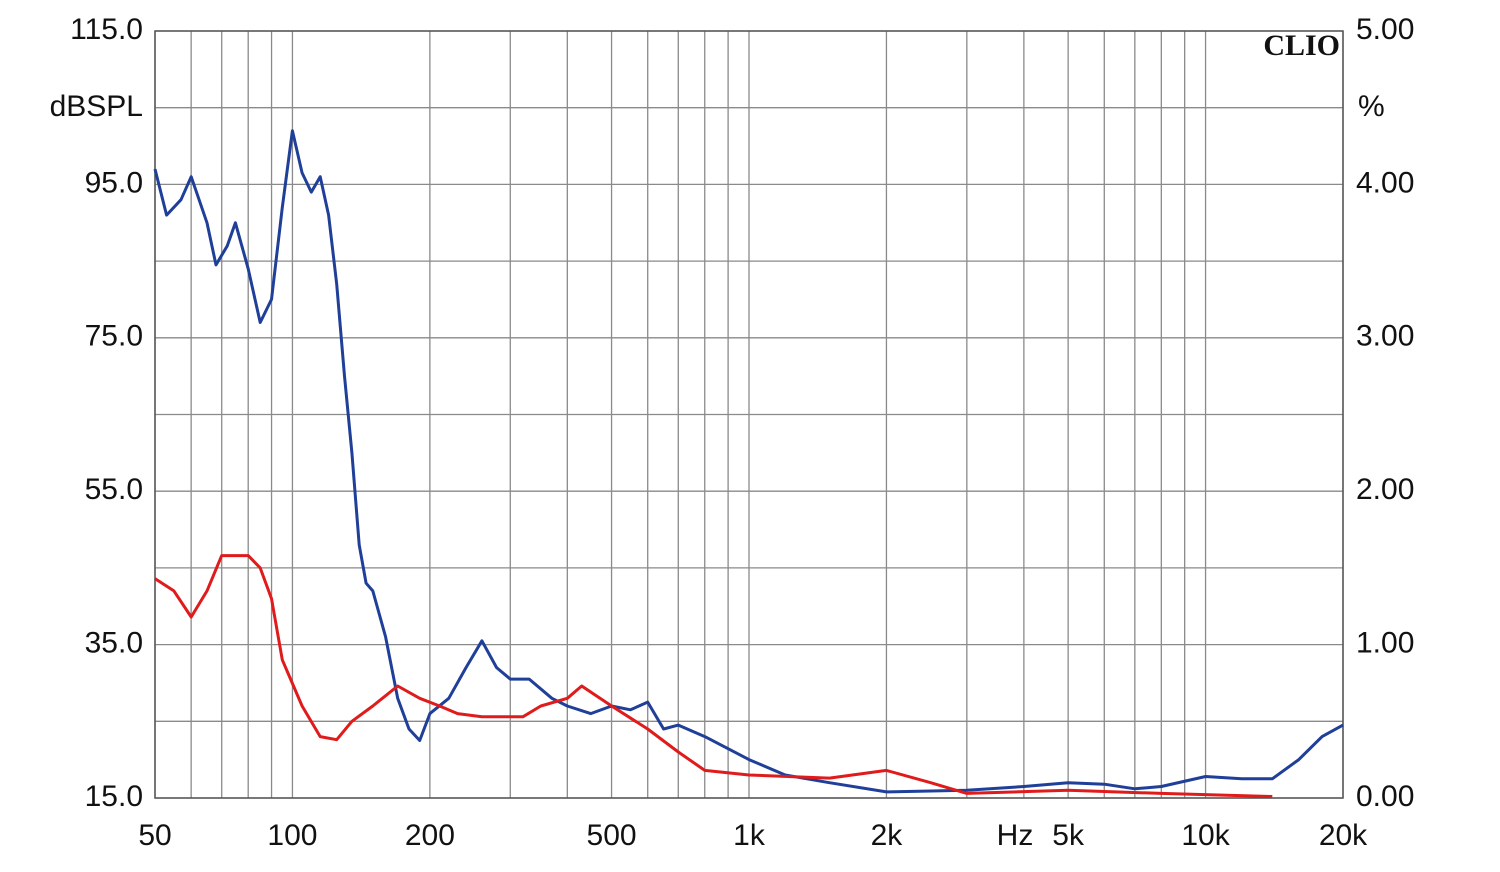 This screenshot has width=1500, height=872. I want to click on x-tick-label: 50, so click(154, 835).